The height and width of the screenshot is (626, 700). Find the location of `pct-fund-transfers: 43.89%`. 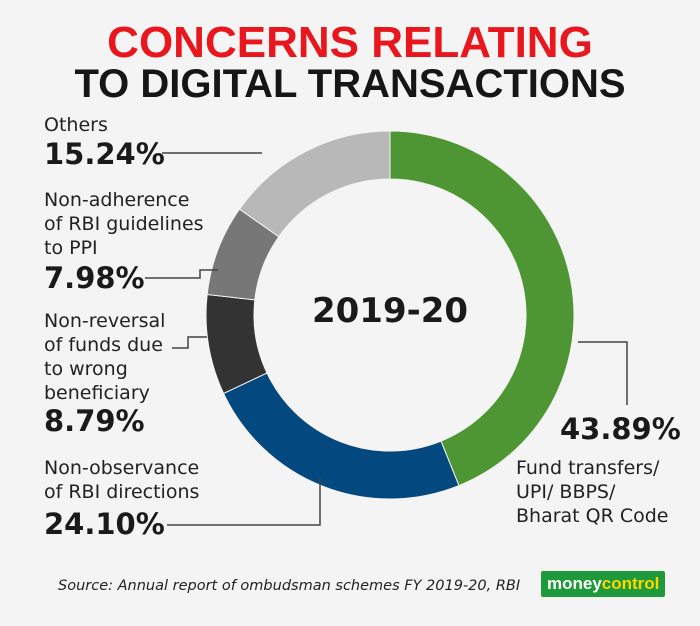

pct-fund-transfers: 43.89% is located at coordinates (620, 429).